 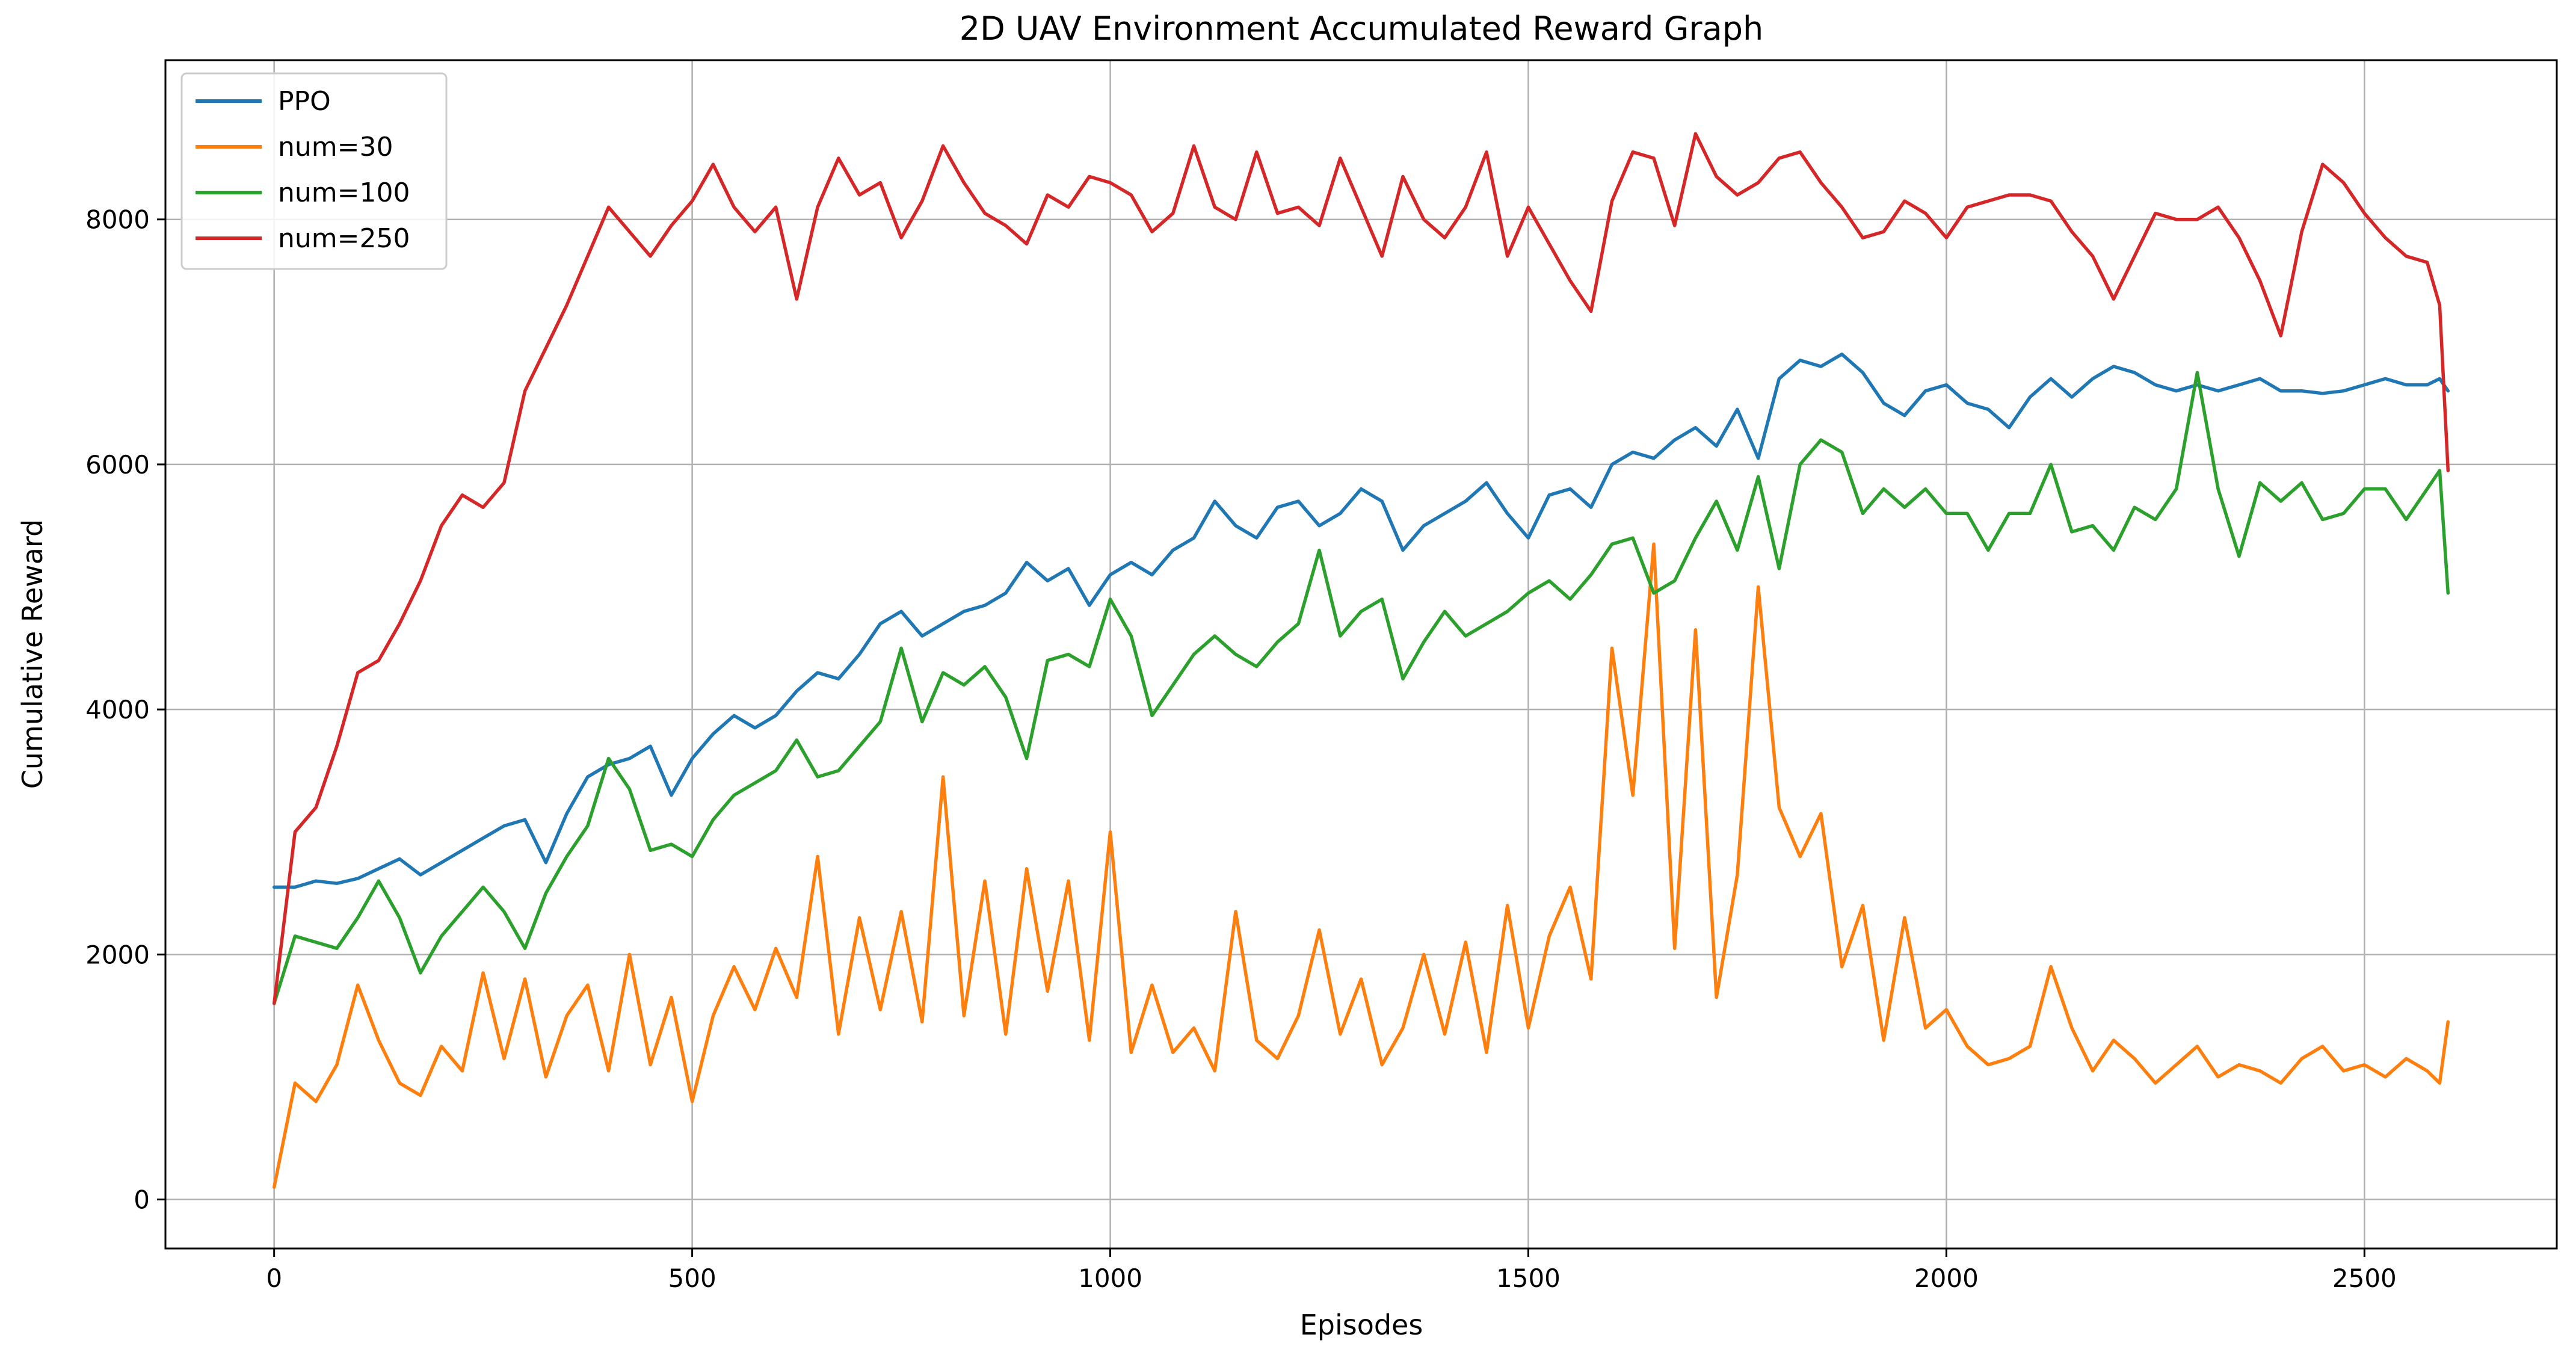 What do you see at coordinates (1361, 1325) in the screenshot?
I see `x-axis-label: Episodes` at bounding box center [1361, 1325].